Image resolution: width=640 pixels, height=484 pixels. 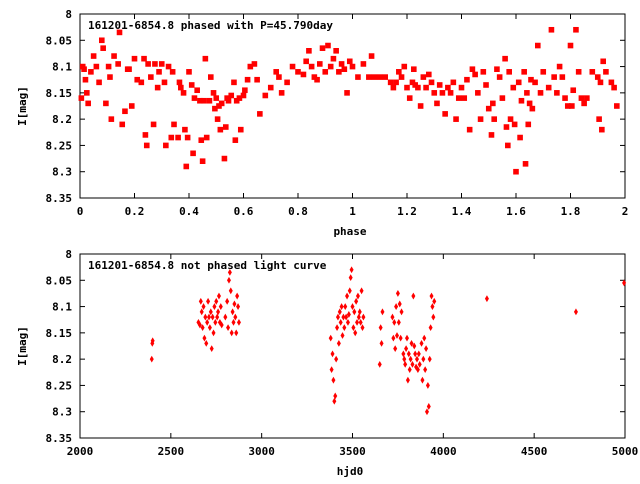 I want to click on phased-plot-title: 161201-6854.8 phased with P=45.790day, so click(x=210, y=25).